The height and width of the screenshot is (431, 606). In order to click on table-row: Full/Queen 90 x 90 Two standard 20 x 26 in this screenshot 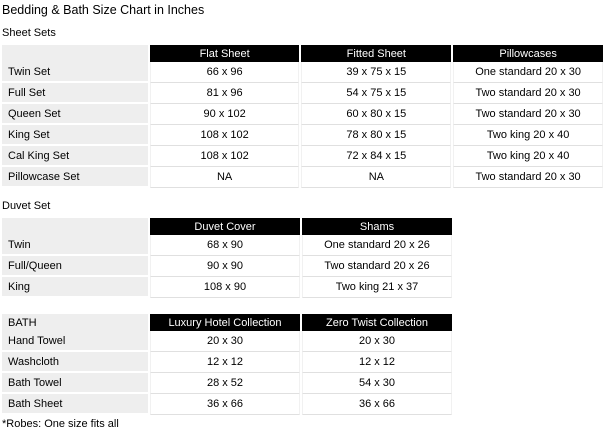, I will do `click(227, 266)`.